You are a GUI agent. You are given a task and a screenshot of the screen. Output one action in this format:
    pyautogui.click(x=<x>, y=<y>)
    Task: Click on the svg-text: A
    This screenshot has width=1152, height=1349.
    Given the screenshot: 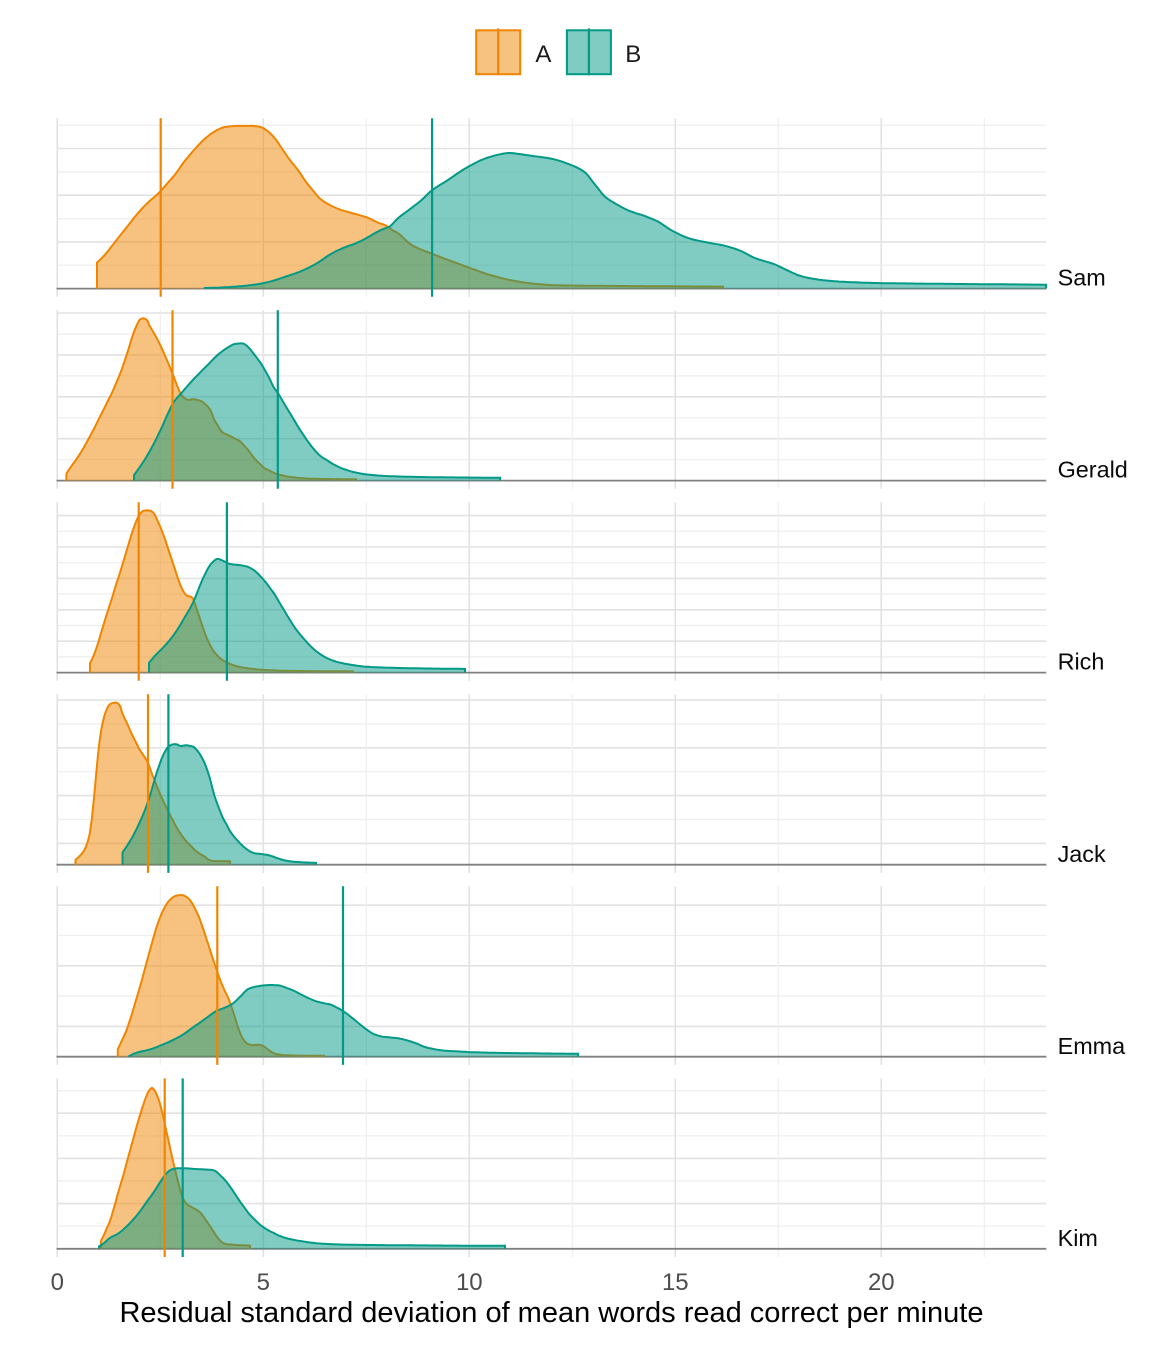 What is the action you would take?
    pyautogui.click(x=543, y=54)
    